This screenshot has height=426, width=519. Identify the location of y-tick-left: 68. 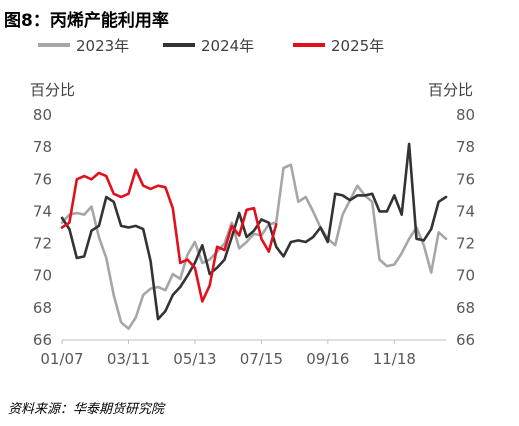
(42, 308).